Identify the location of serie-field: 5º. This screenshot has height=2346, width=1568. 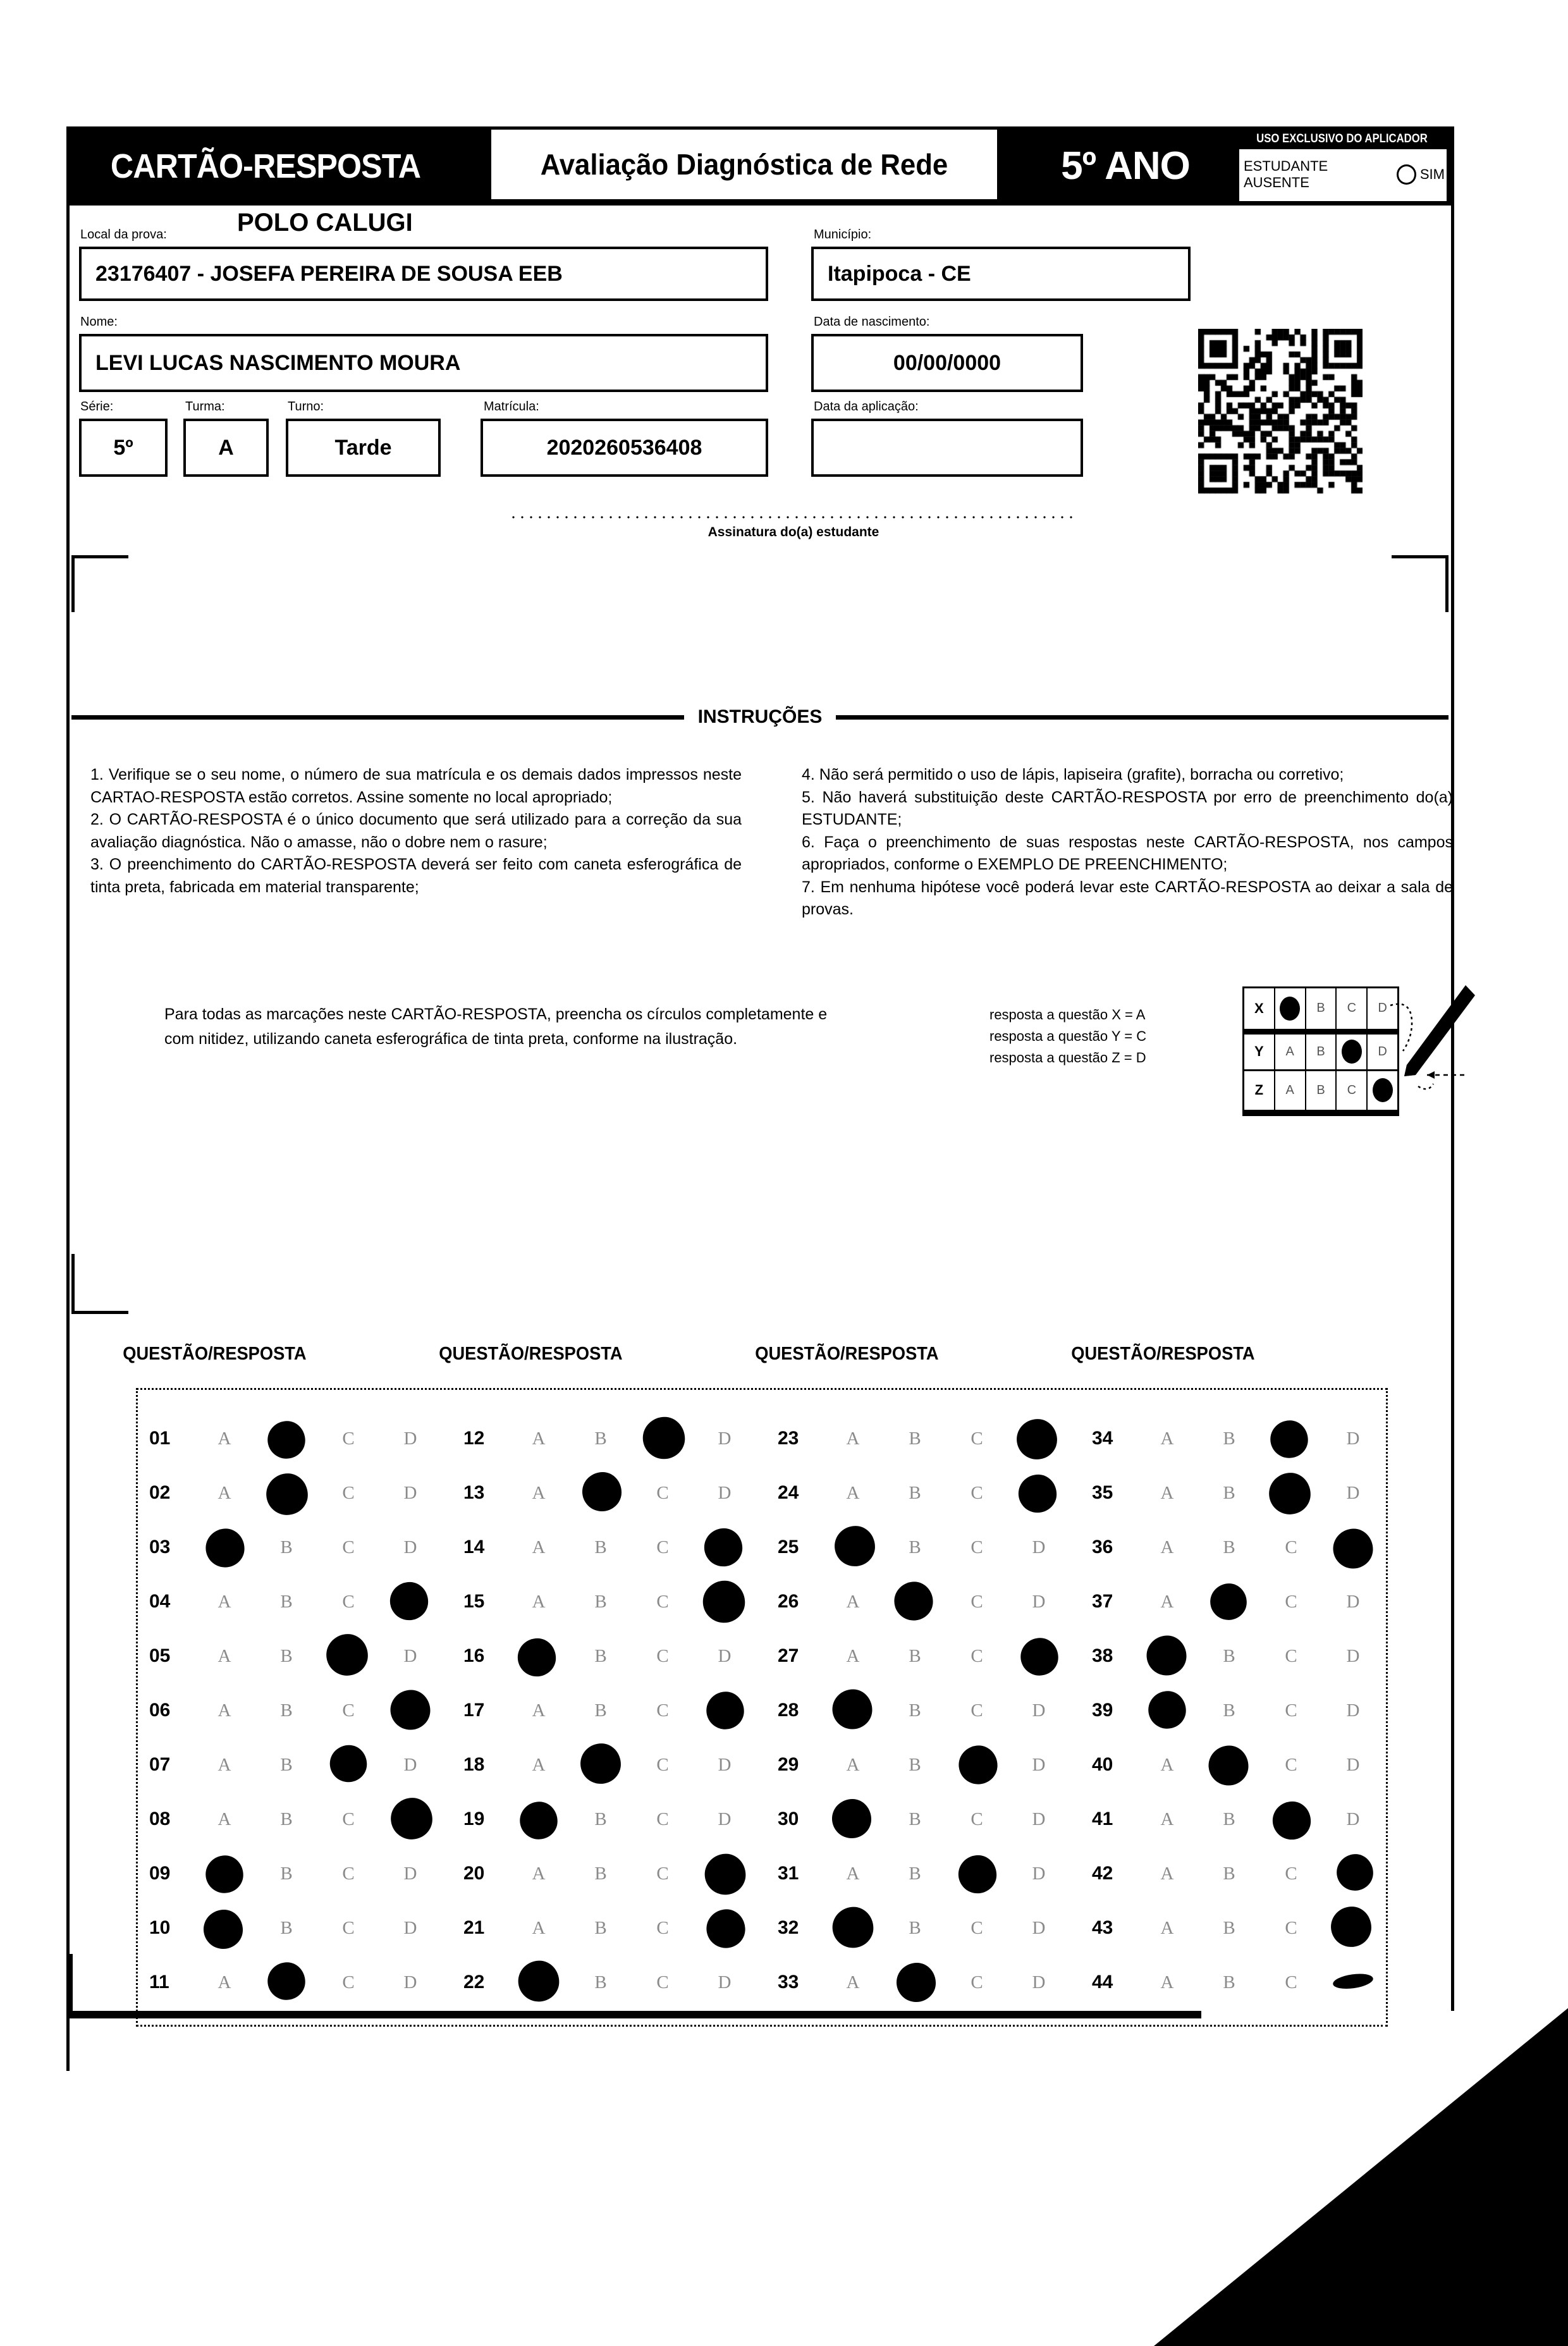
(123, 448).